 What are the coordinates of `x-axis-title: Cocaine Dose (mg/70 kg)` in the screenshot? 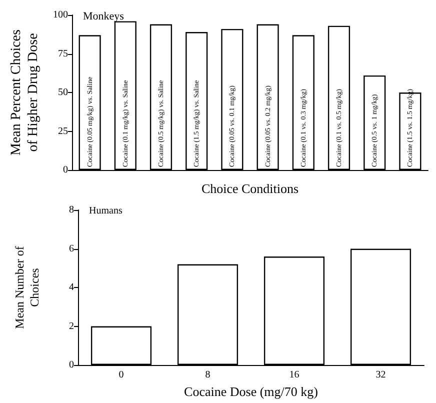 It's located at (251, 391).